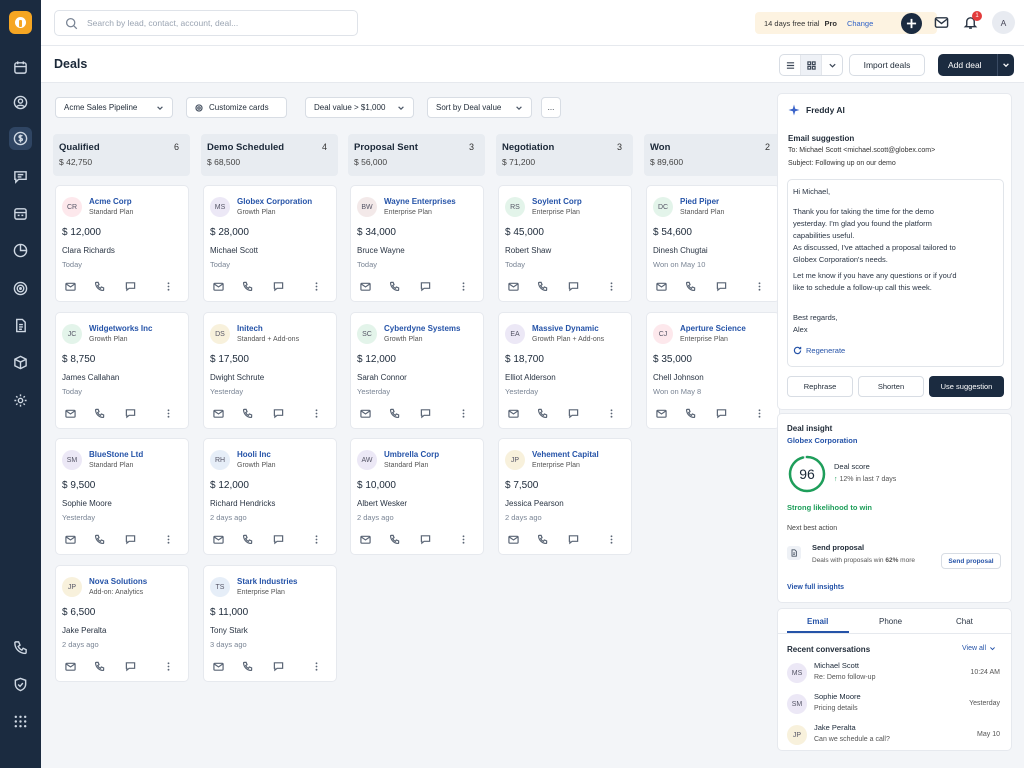 The height and width of the screenshot is (768, 1024). I want to click on rephrase-button: Rephrase, so click(820, 386).